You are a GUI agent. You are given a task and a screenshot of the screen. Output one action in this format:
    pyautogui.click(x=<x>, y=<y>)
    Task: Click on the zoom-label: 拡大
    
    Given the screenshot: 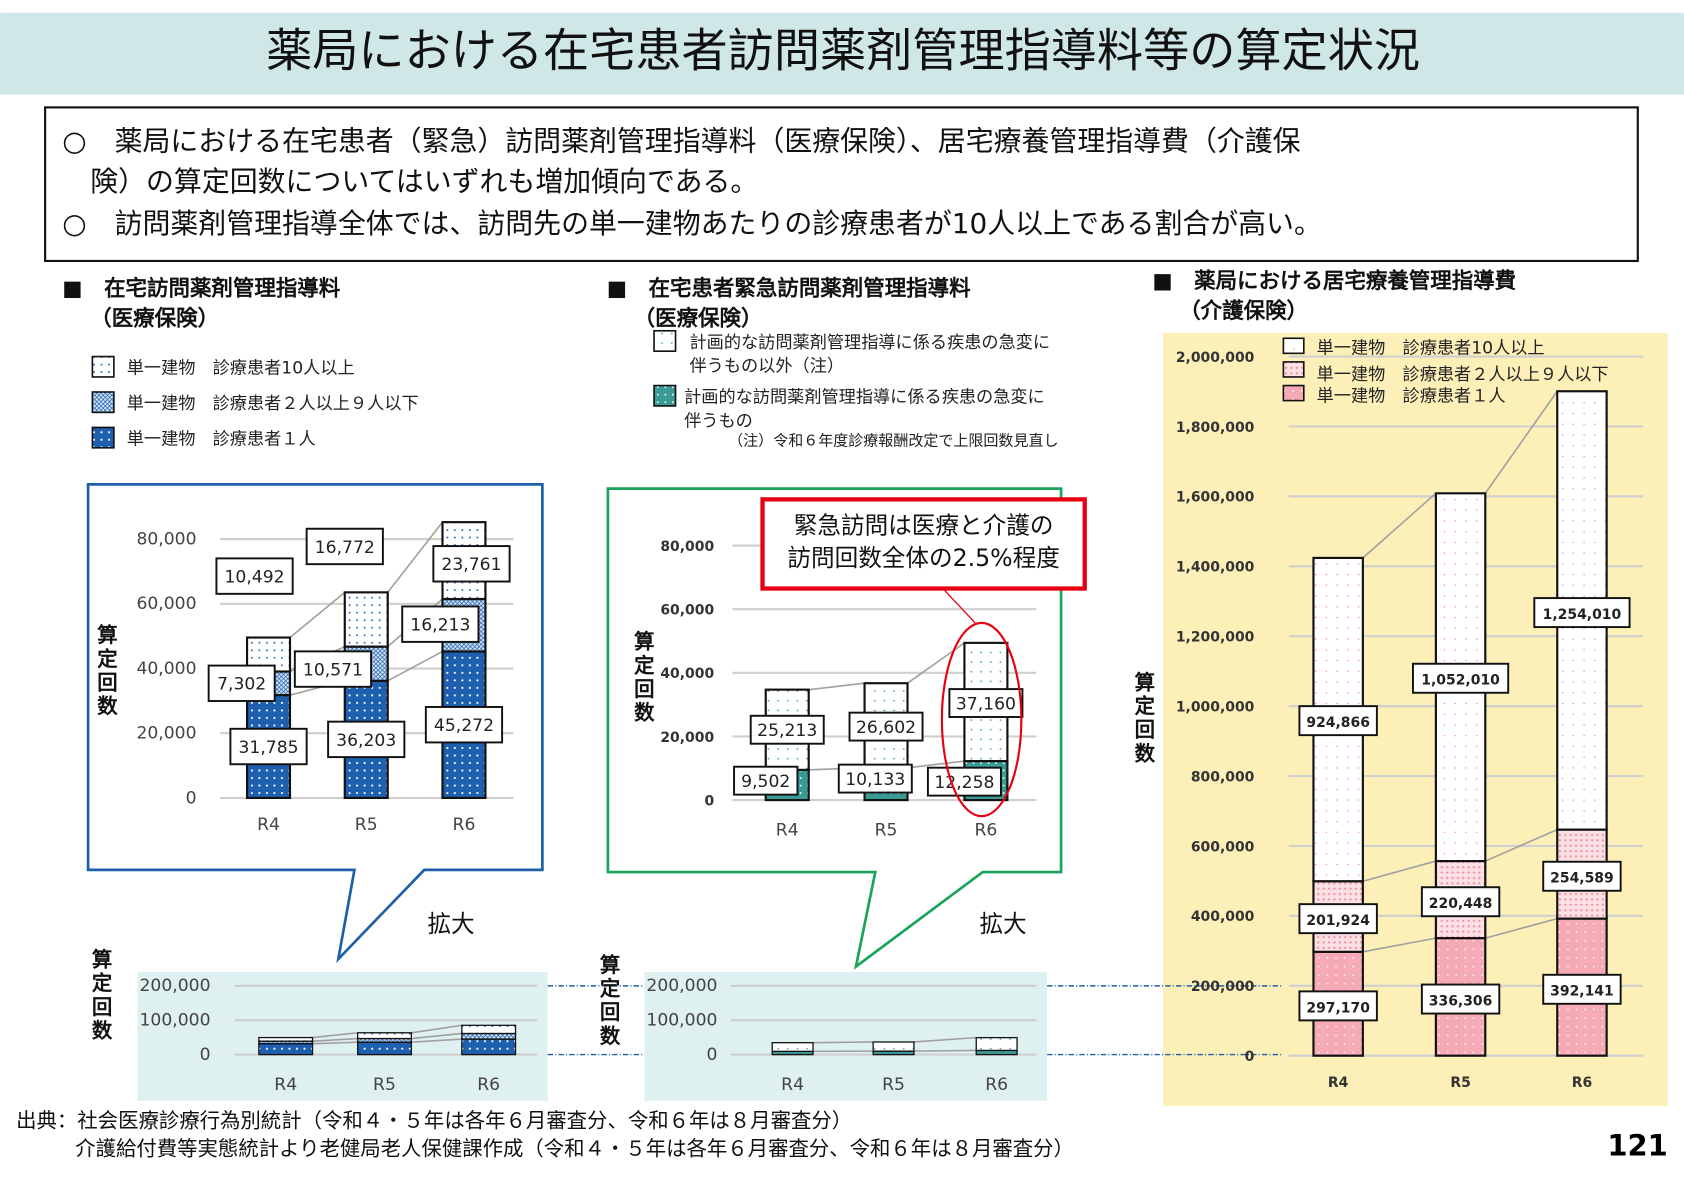 What is the action you would take?
    pyautogui.click(x=450, y=924)
    